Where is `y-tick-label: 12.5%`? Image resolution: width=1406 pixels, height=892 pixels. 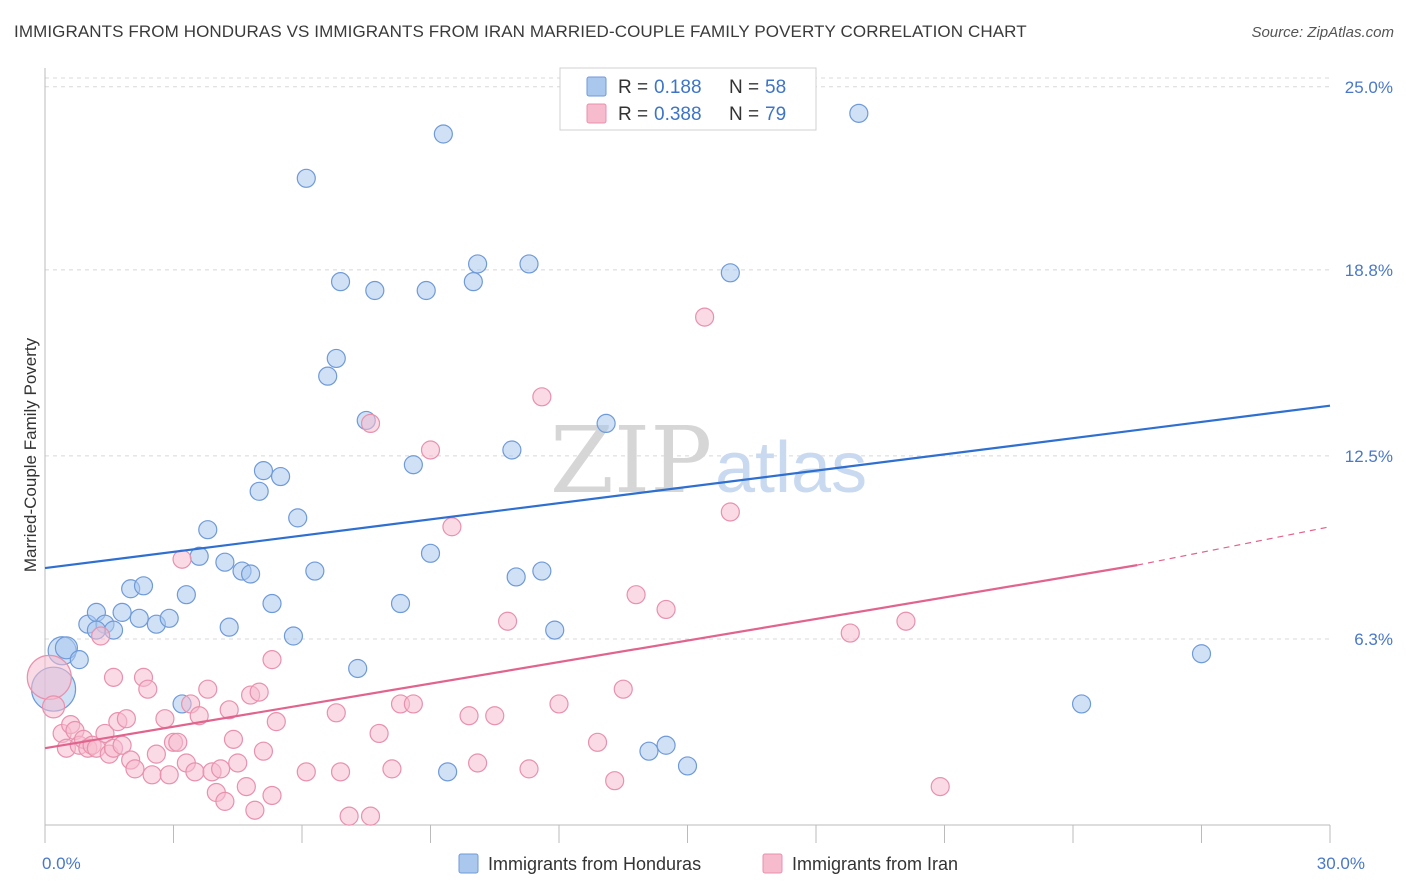
y-tick-label: 12.5% is located at coordinates (1369, 456).